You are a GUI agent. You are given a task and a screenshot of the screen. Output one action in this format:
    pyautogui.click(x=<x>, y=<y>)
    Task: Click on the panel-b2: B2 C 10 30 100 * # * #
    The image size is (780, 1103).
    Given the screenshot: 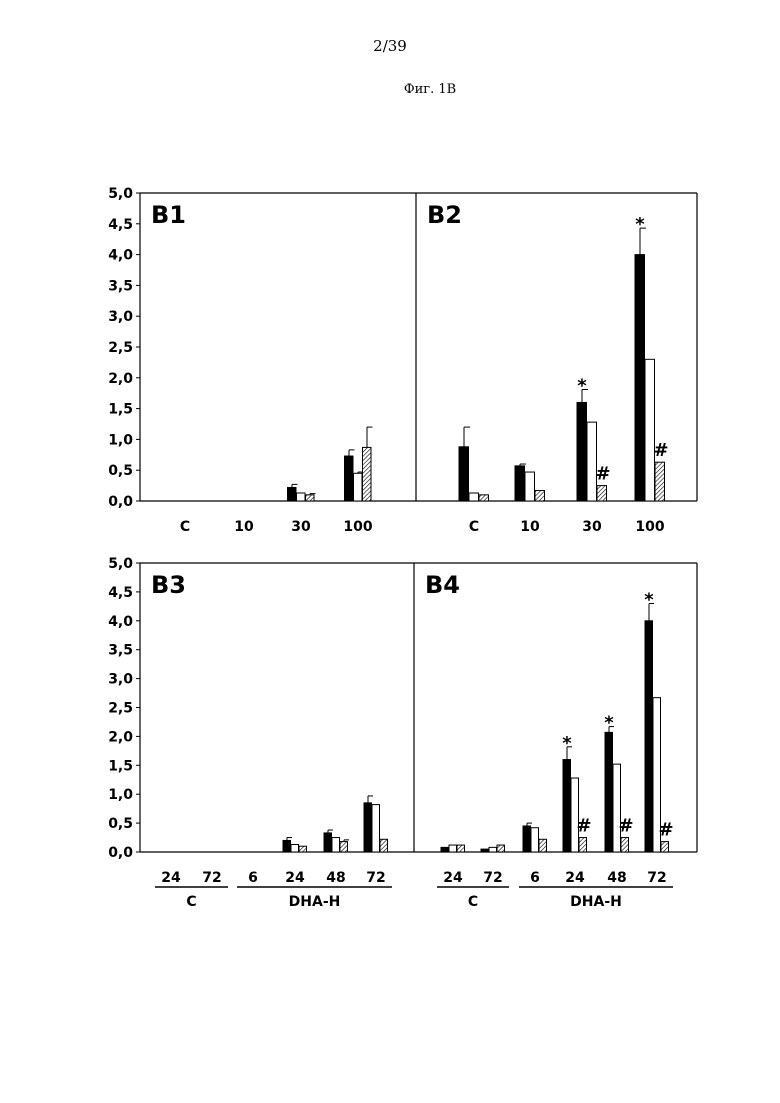 What is the action you would take?
    pyautogui.click(x=556, y=364)
    